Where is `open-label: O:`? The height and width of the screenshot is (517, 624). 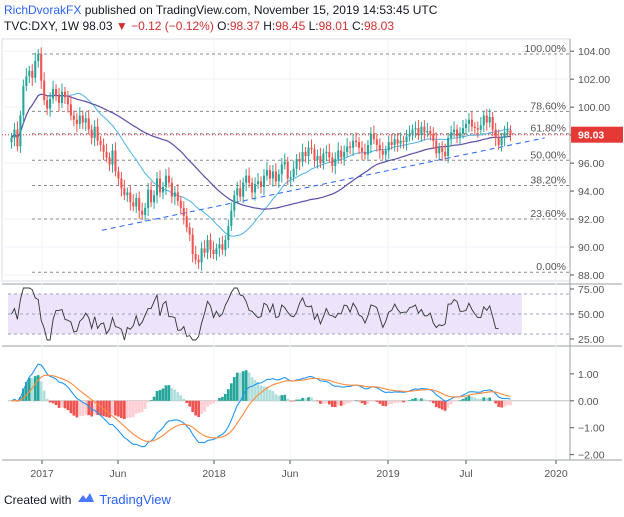 open-label: O: is located at coordinates (223, 26).